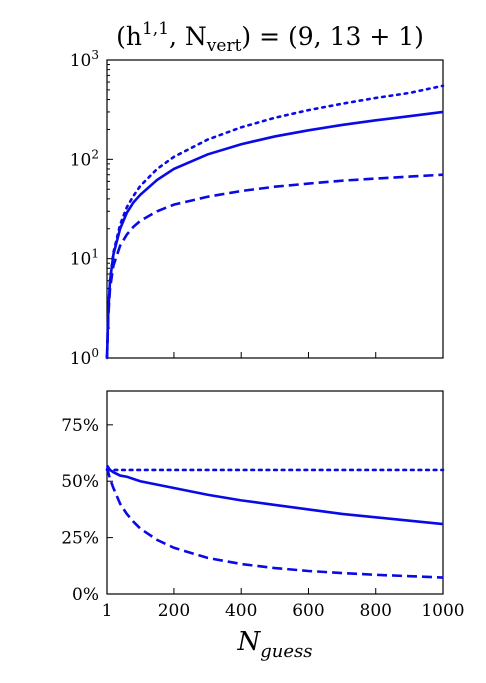 The image size is (486, 683). Describe the element at coordinates (84, 59) in the screenshot. I see `top-y-tick-label: 10³` at that location.